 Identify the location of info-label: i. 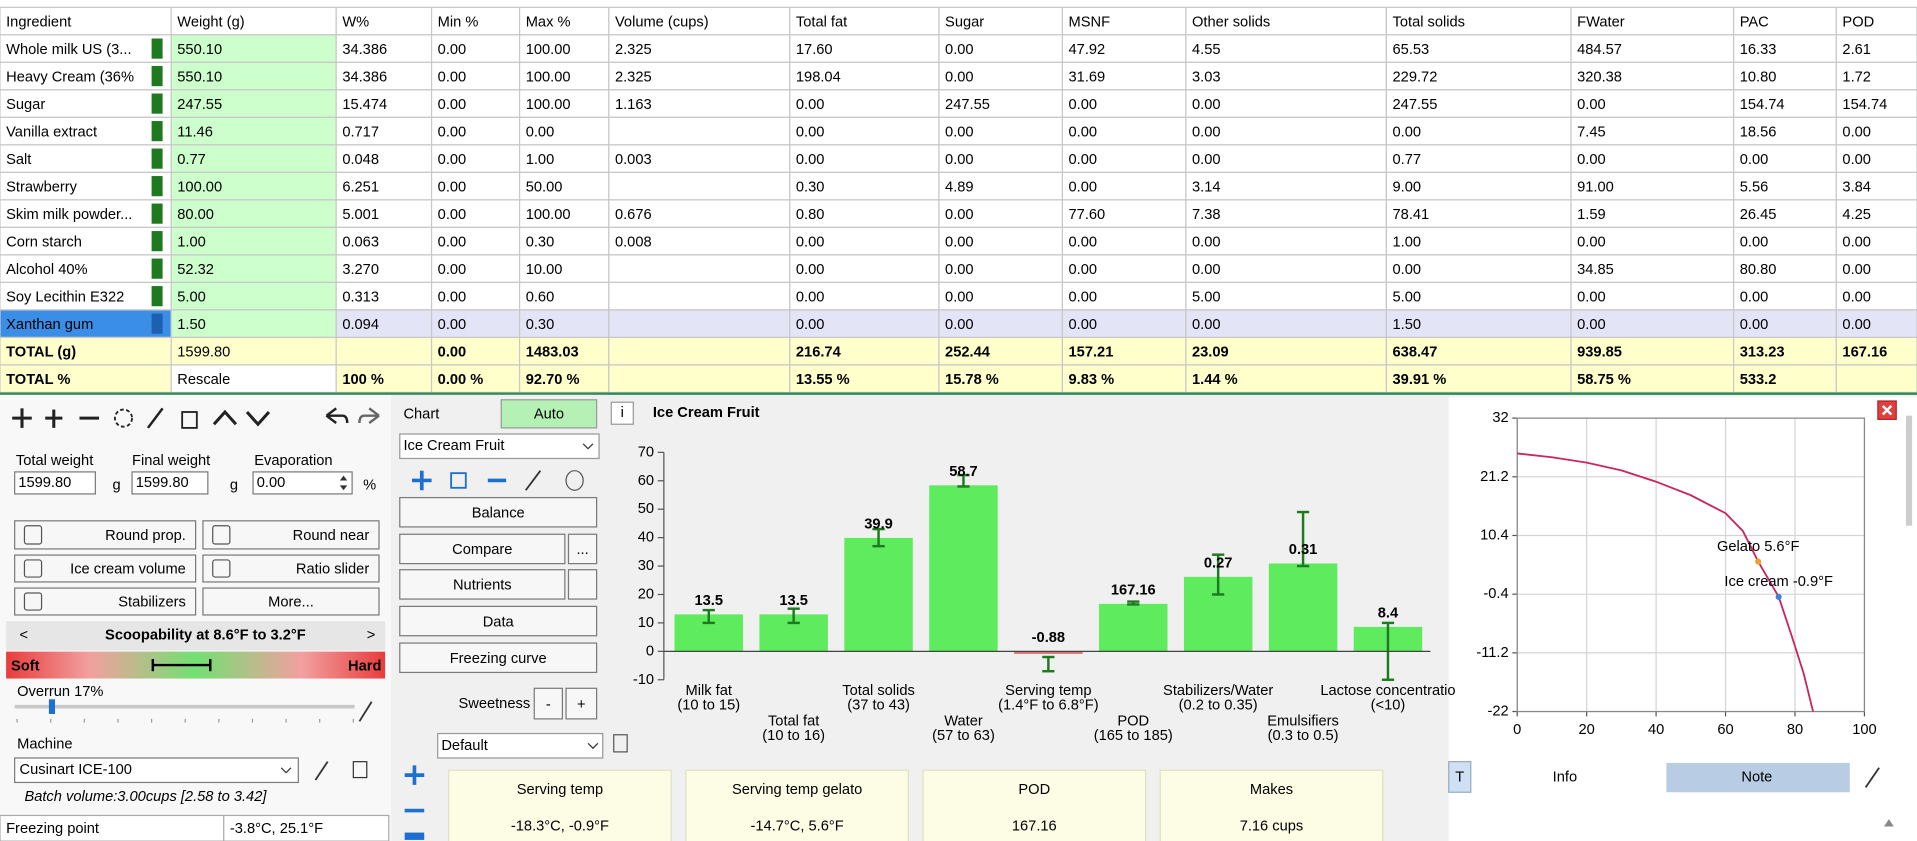
(622, 413).